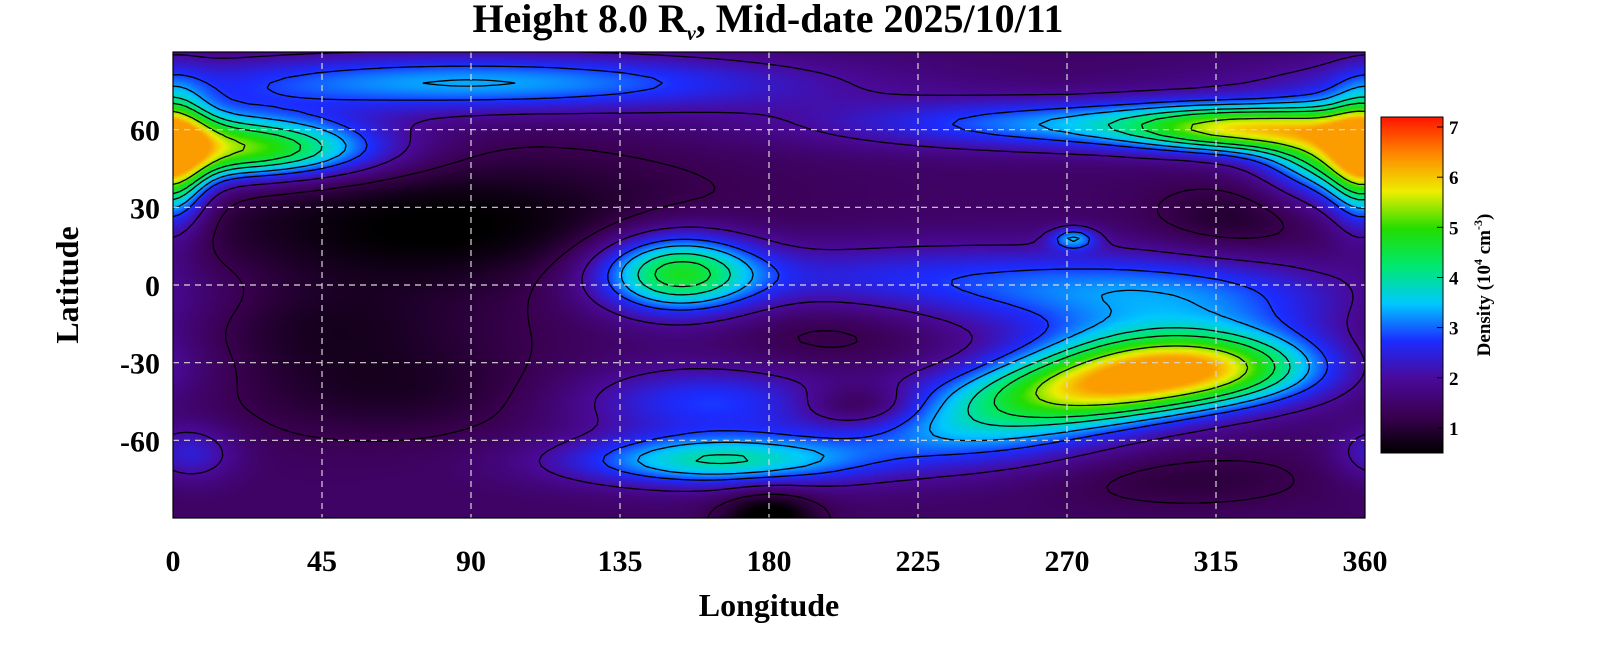 The height and width of the screenshot is (660, 1600). Describe the element at coordinates (471, 561) in the screenshot. I see `x-tick-label: 90` at that location.